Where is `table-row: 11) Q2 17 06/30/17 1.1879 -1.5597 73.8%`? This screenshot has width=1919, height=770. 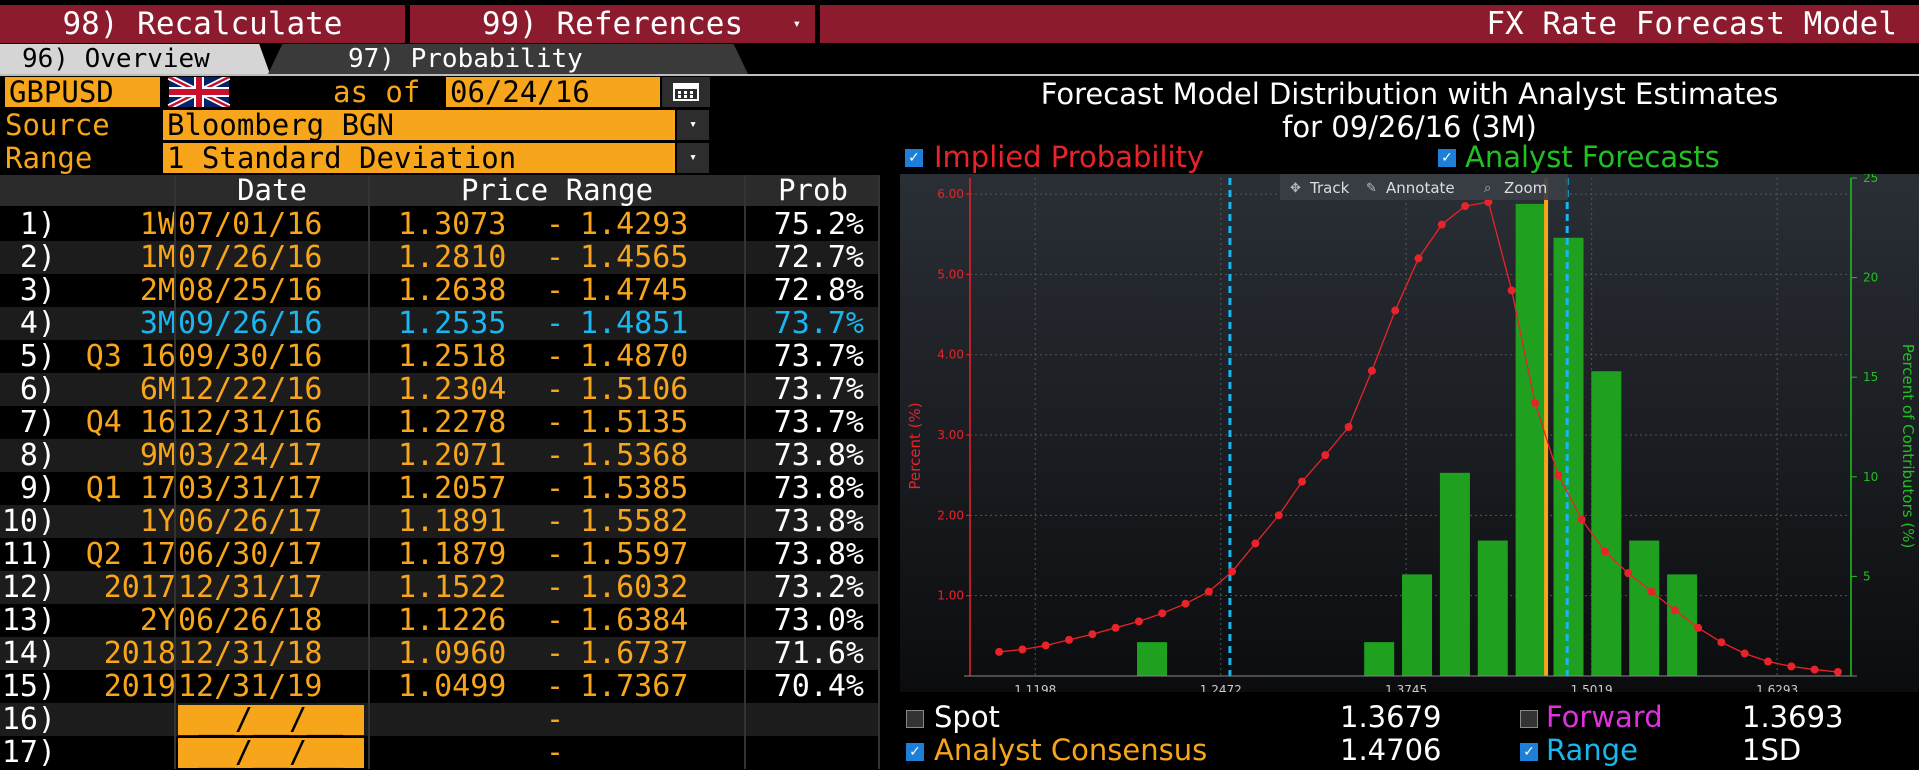 table-row: 11) Q2 17 06/30/17 1.1879 -1.5597 73.8% is located at coordinates (440, 554).